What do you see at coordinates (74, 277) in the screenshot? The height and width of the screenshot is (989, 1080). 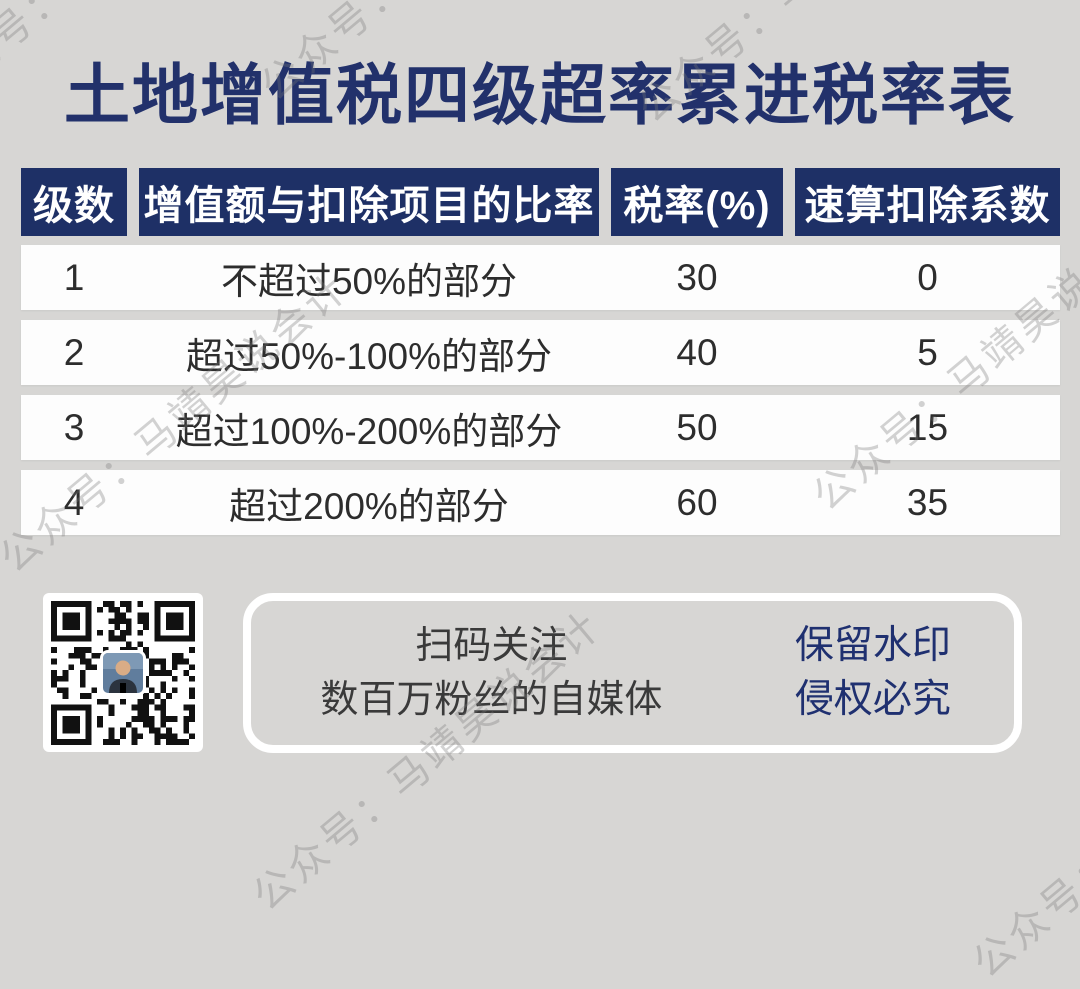 I see `table-cell-level: 1` at bounding box center [74, 277].